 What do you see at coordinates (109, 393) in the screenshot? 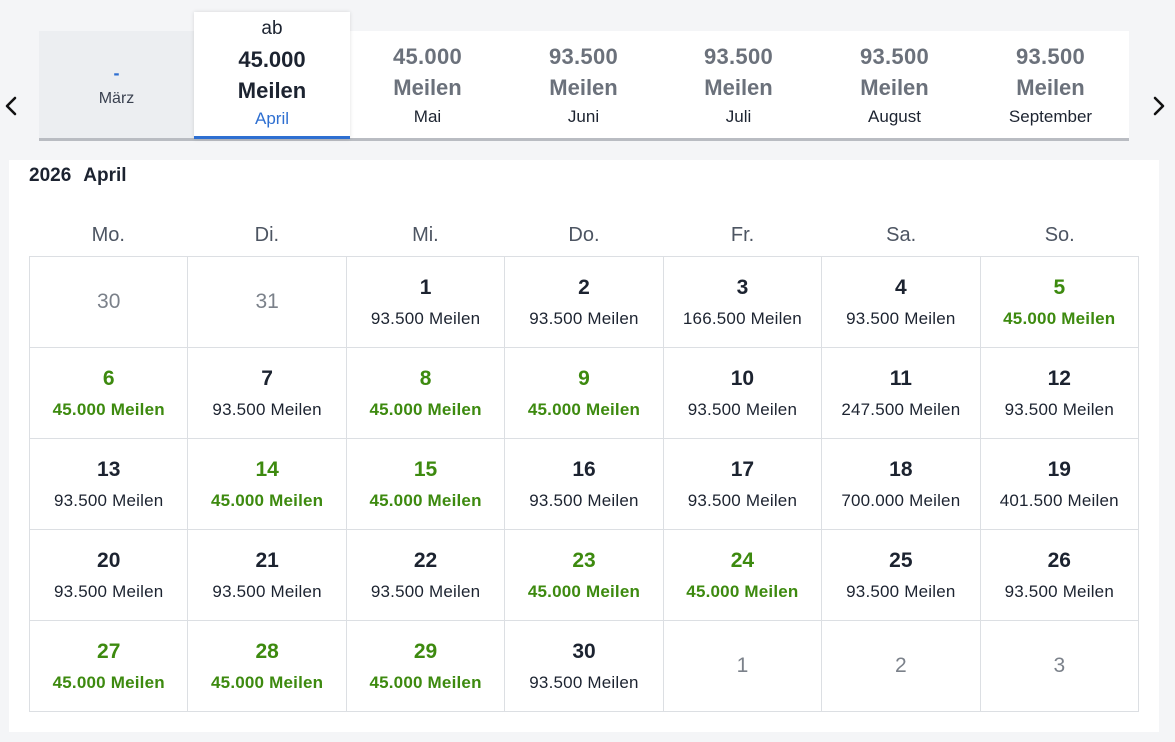
I see `calendar-day: 6 45.000 Meilen` at bounding box center [109, 393].